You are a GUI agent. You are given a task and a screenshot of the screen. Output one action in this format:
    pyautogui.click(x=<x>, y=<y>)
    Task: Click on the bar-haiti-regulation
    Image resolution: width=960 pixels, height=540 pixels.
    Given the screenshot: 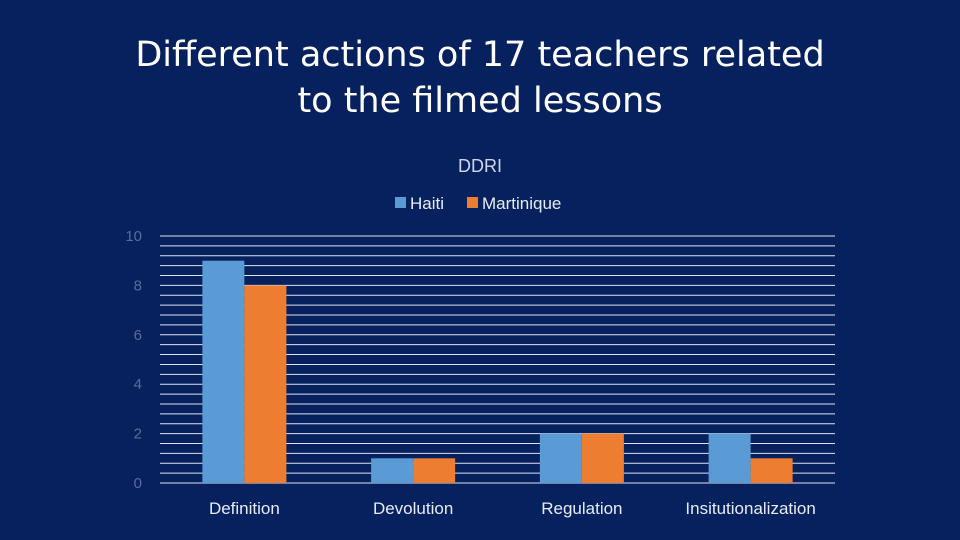 What is the action you would take?
    pyautogui.click(x=560, y=458)
    